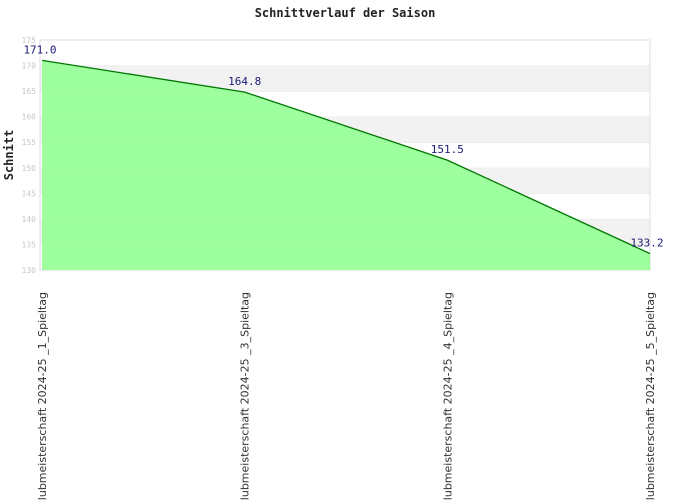  What do you see at coordinates (29, 193) in the screenshot?
I see `y-tick-label: 145` at bounding box center [29, 193].